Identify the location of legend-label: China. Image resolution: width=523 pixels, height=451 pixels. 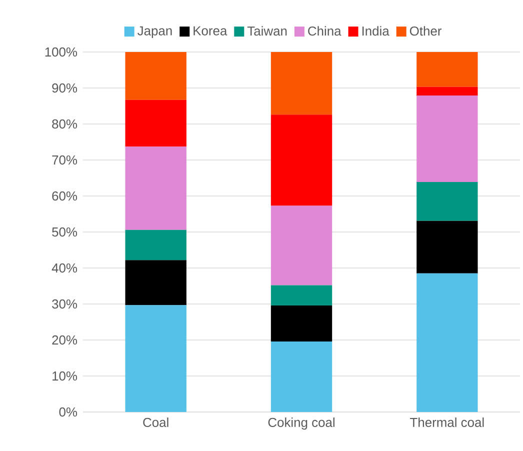
(325, 31).